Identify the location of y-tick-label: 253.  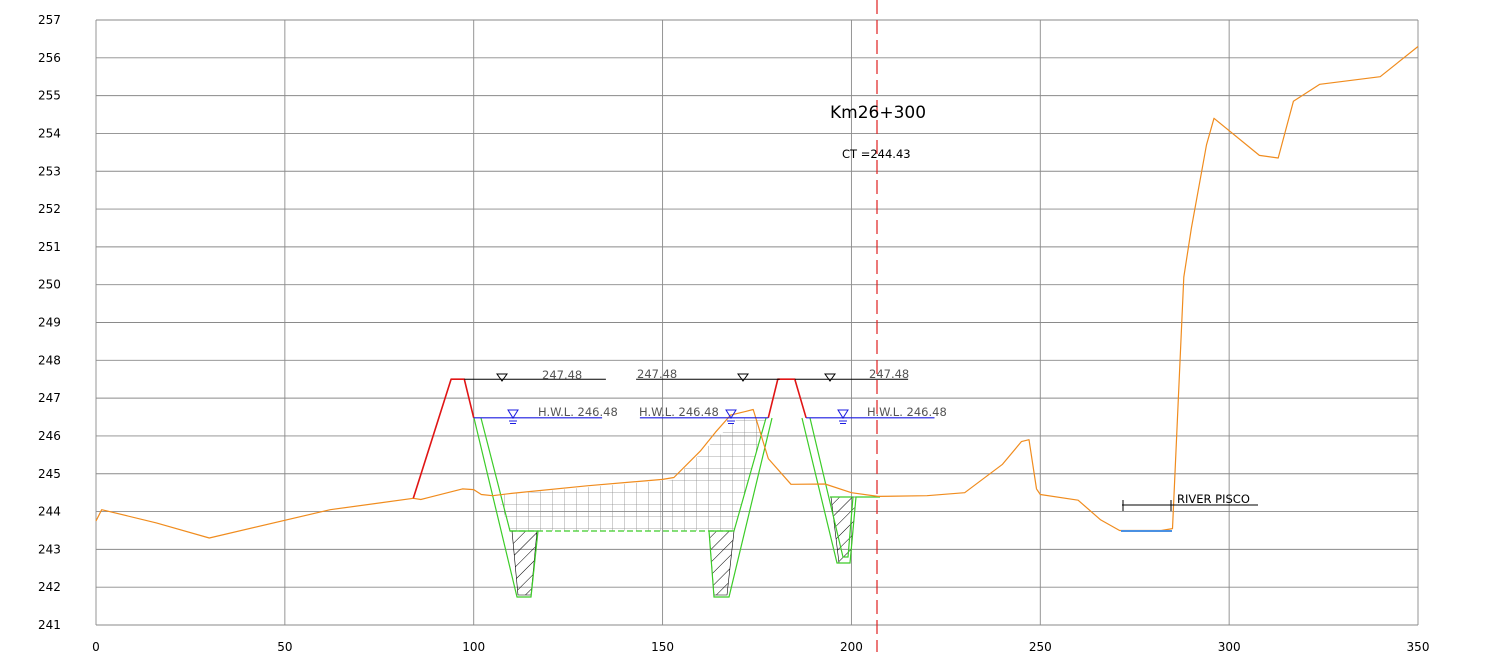
(49, 171).